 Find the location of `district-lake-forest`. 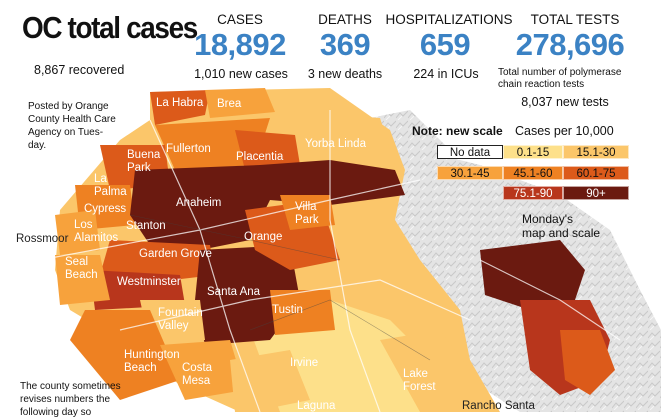

district-lake-forest is located at coordinates (430, 371).